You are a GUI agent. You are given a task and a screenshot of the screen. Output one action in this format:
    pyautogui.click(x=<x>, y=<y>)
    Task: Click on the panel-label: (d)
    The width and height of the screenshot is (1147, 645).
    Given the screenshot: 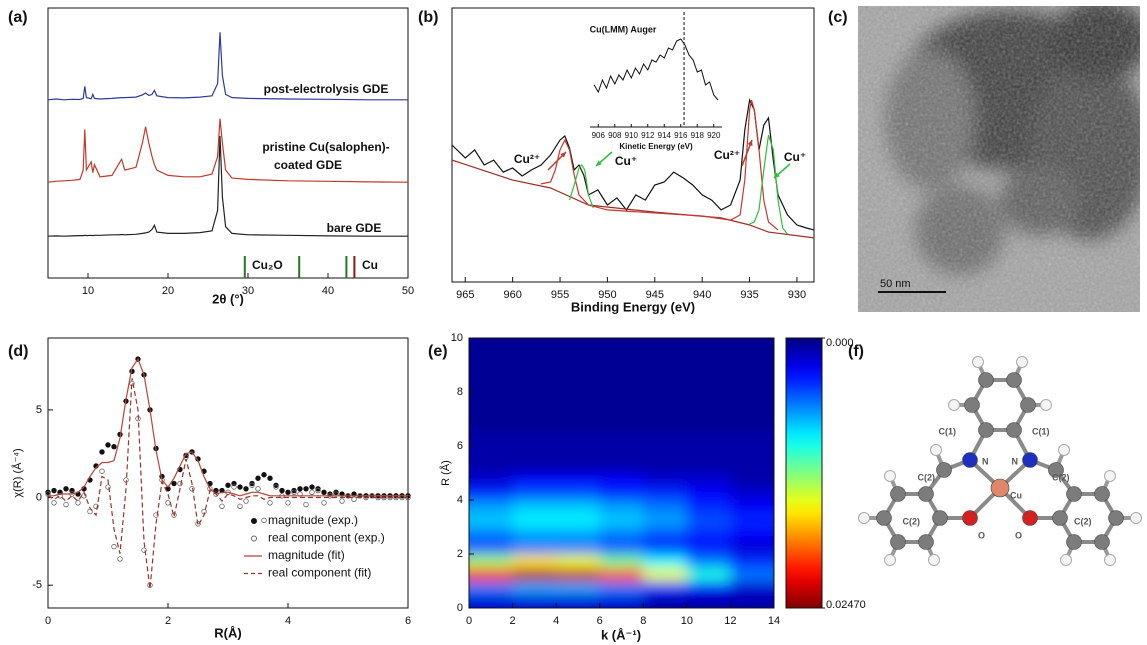 What is the action you would take?
    pyautogui.click(x=18, y=351)
    